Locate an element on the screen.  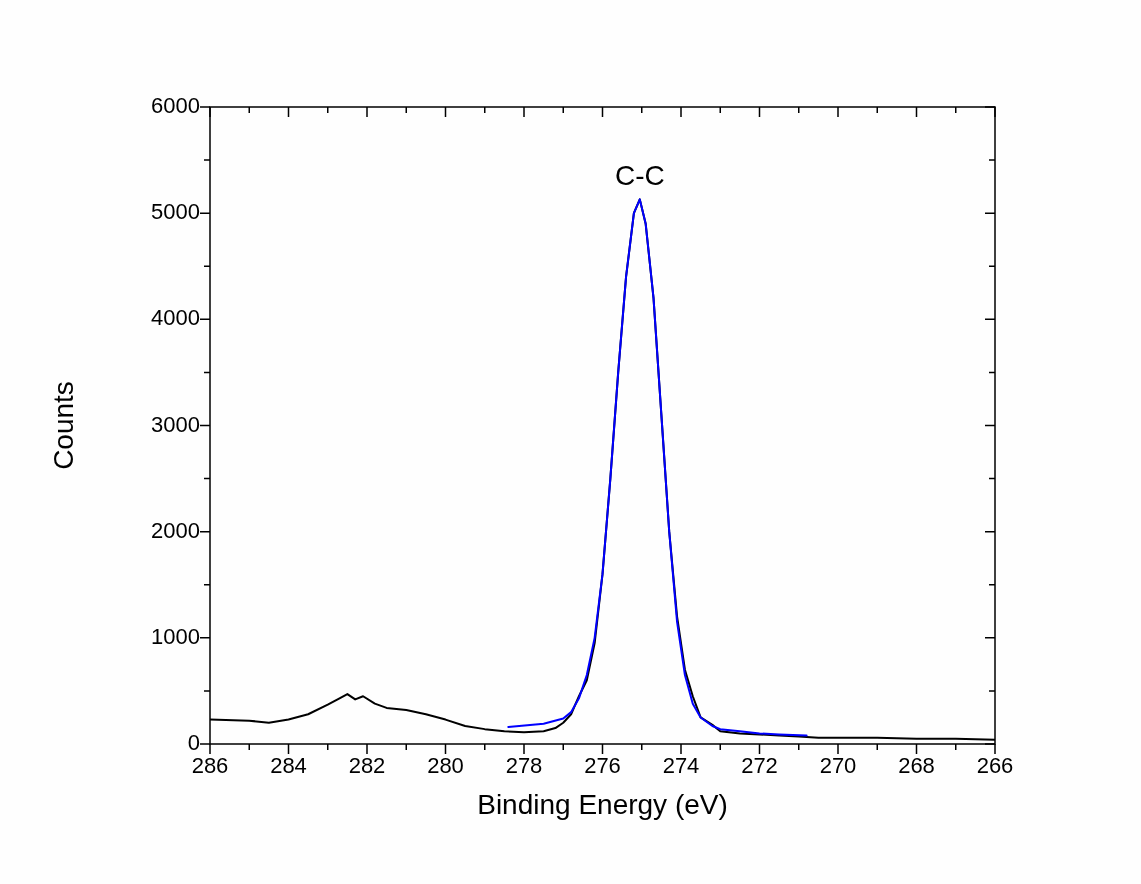
x-tick-label: 270 is located at coordinates (838, 766).